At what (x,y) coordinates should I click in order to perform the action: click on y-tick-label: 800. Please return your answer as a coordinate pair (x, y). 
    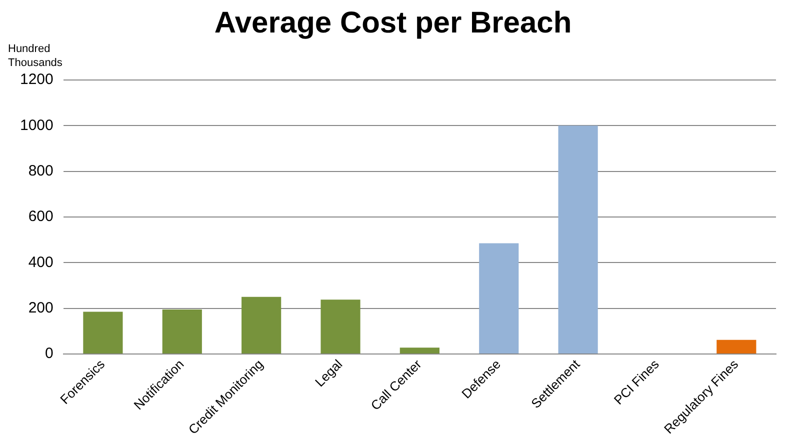
    Looking at the image, I should click on (41, 171).